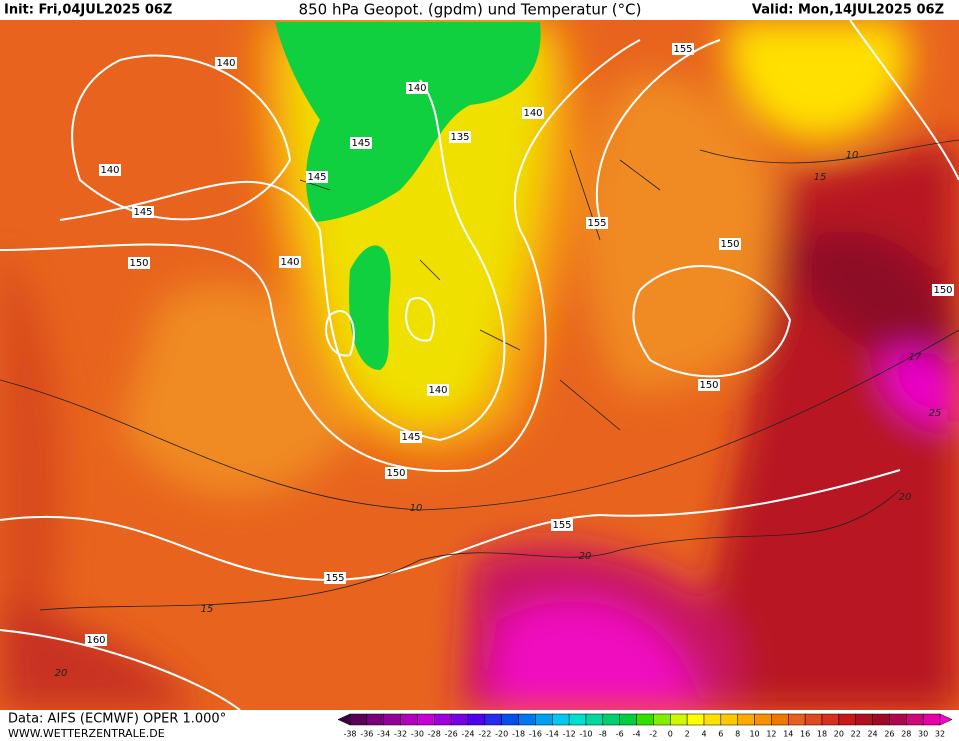 Image resolution: width=959 pixels, height=741 pixels. I want to click on scale-label: 10, so click(754, 734).